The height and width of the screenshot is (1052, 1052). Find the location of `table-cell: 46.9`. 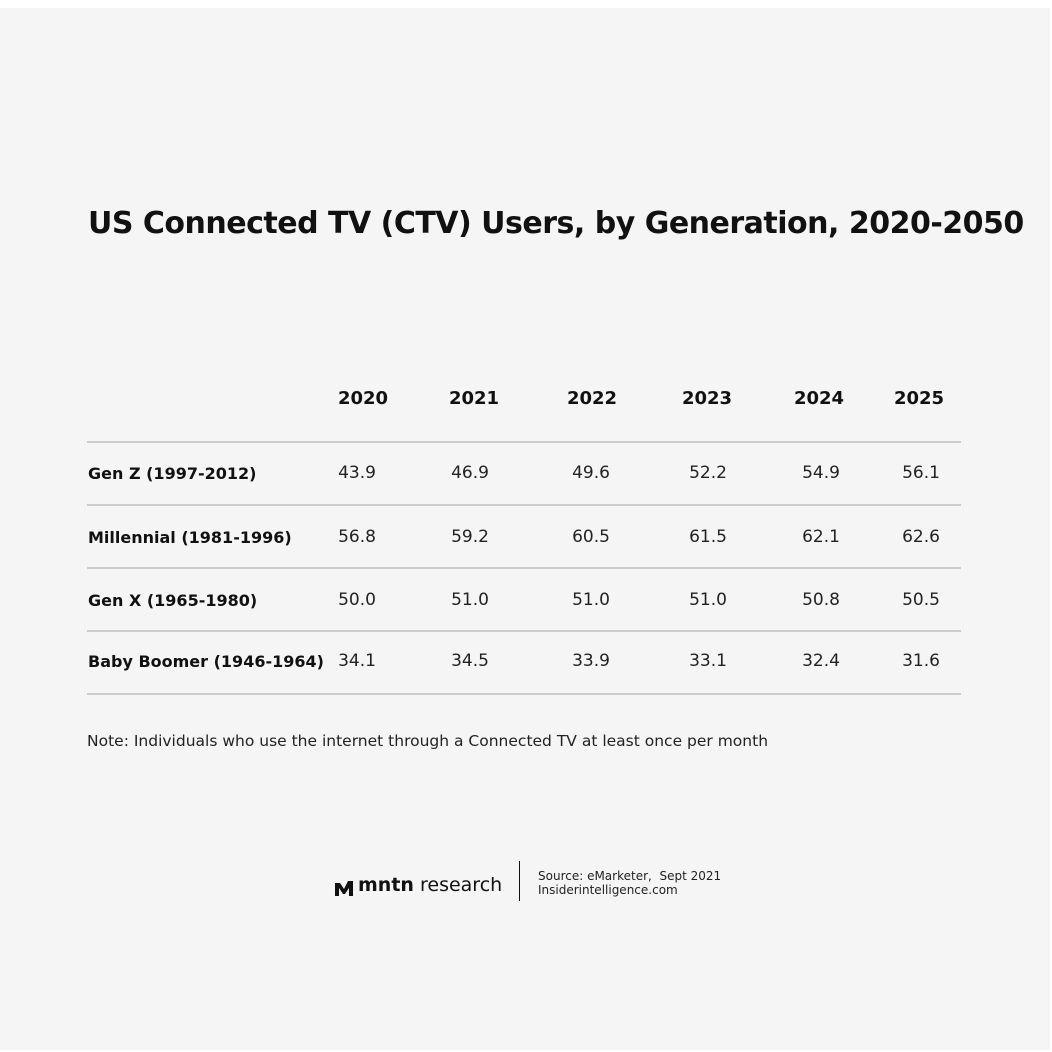

table-cell: 46.9 is located at coordinates (470, 473).